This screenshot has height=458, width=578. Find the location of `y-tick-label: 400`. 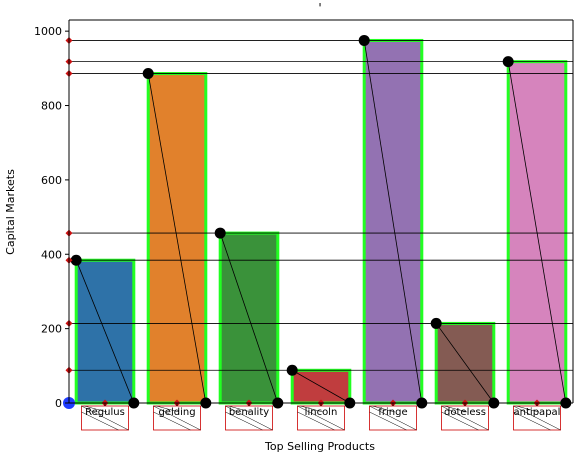

y-tick-label: 400 is located at coordinates (51, 254).